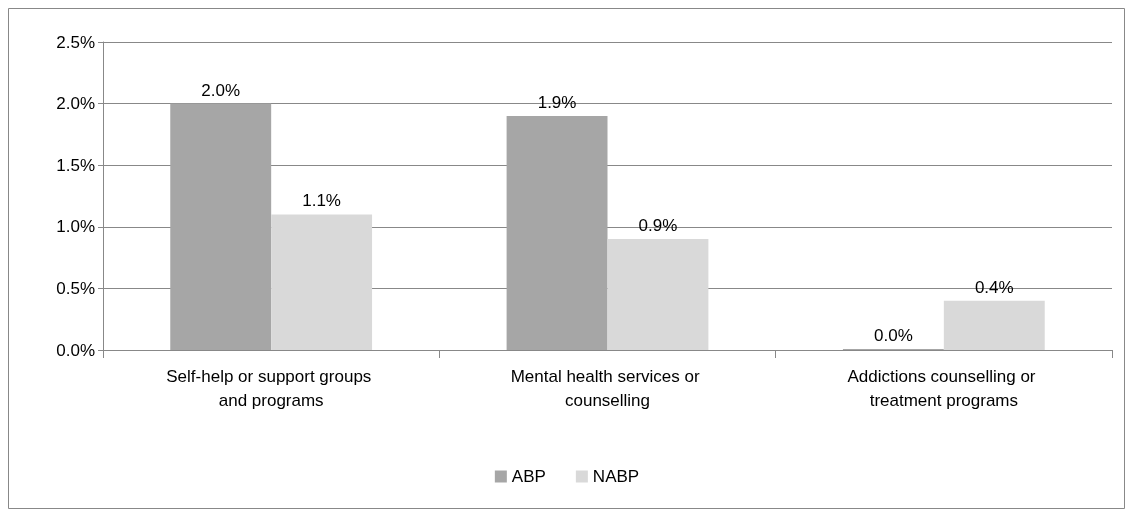 Image resolution: width=1137 pixels, height=519 pixels. What do you see at coordinates (893, 335) in the screenshot?
I see `data-label: 0.0%` at bounding box center [893, 335].